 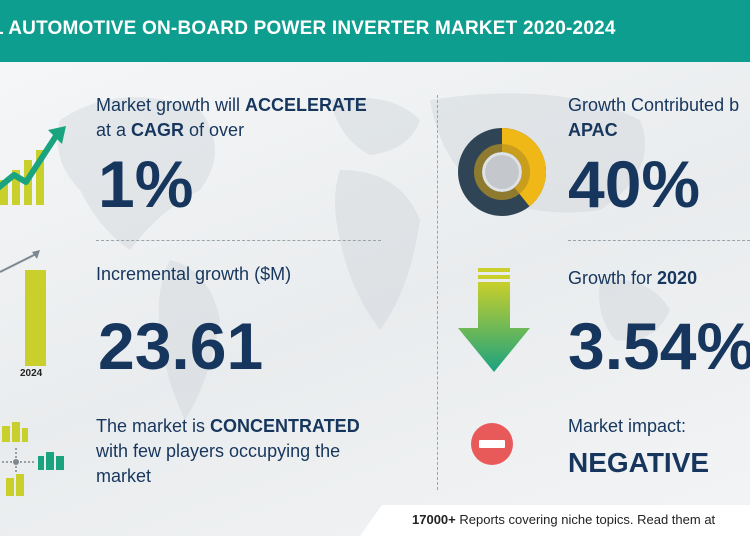 What do you see at coordinates (33, 165) in the screenshot?
I see `growth-chart-icon` at bounding box center [33, 165].